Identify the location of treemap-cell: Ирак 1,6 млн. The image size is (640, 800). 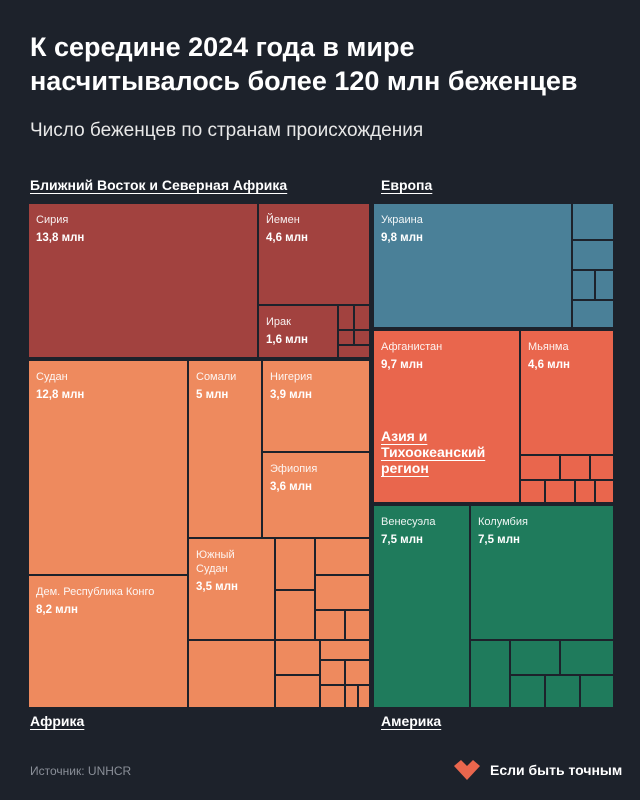
(298, 331).